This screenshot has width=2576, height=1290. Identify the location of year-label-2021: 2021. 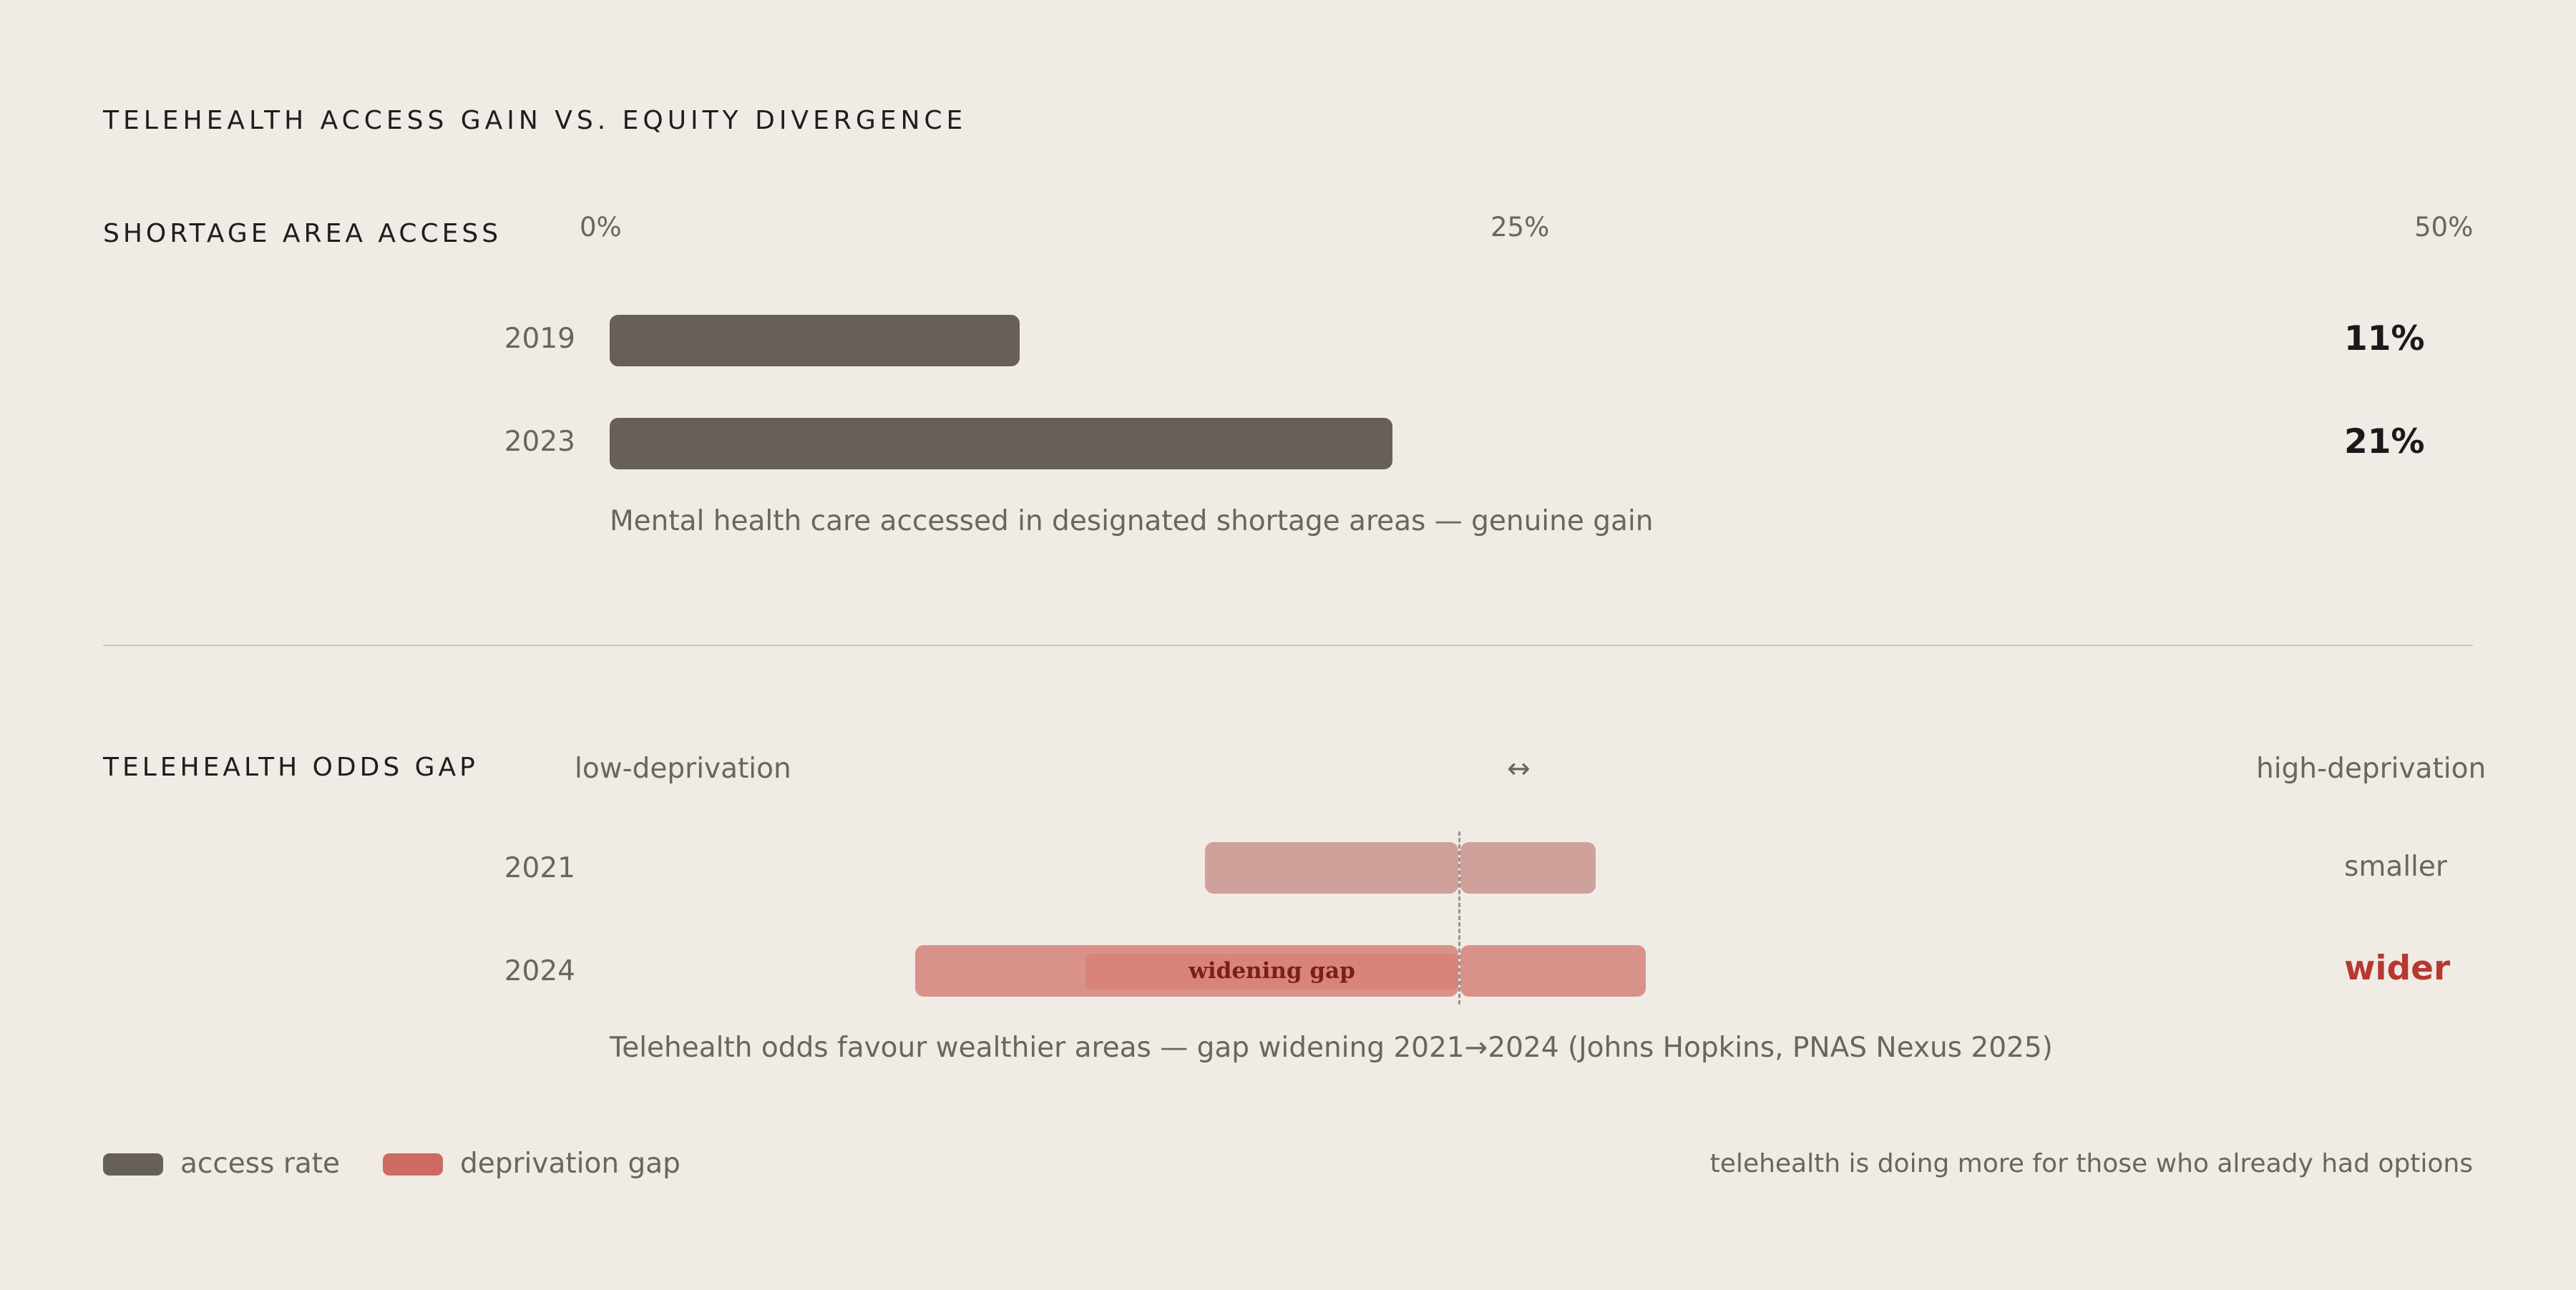
(539, 868).